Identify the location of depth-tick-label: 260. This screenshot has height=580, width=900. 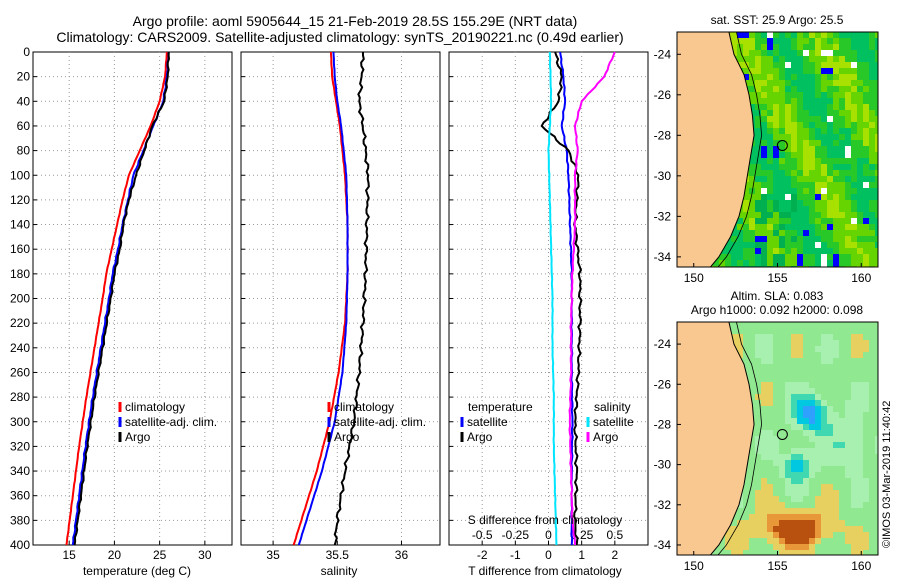
(20, 372).